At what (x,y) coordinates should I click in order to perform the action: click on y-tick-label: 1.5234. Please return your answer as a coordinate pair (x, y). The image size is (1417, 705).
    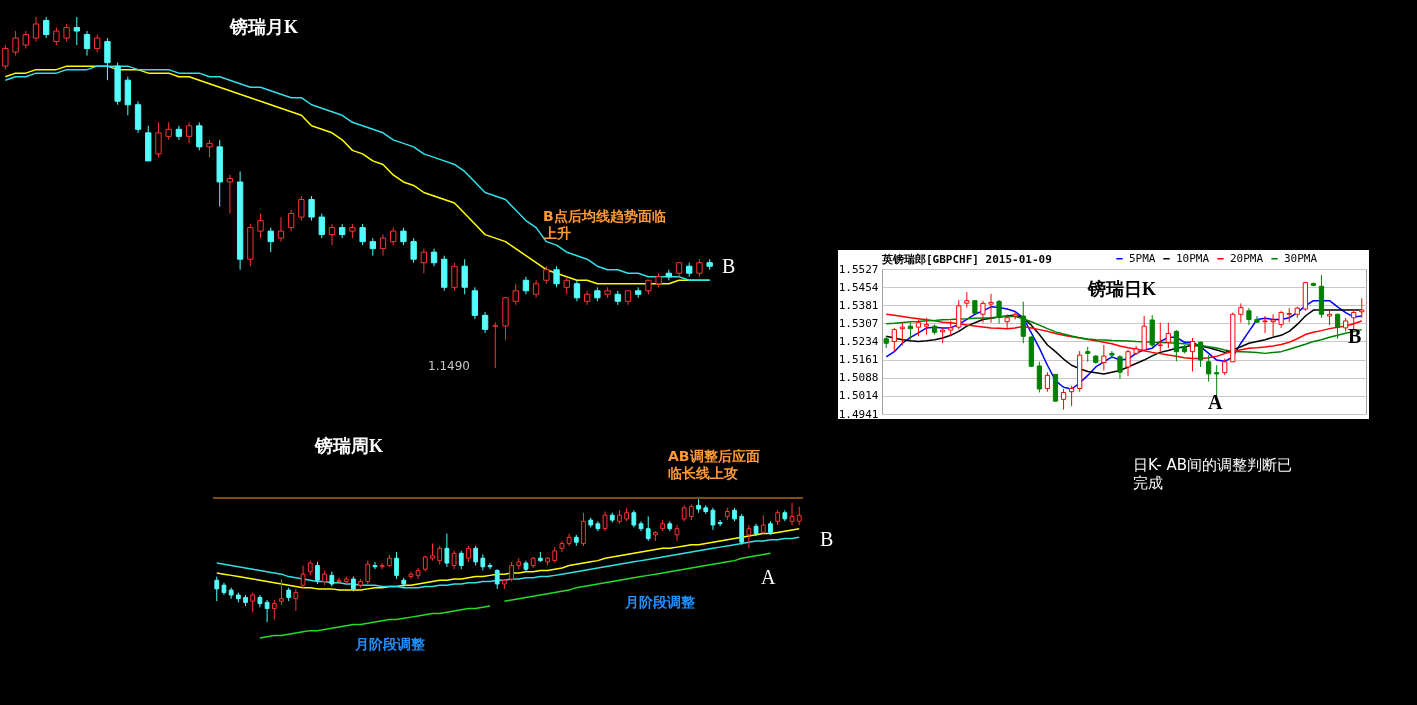
    Looking at the image, I should click on (858, 341).